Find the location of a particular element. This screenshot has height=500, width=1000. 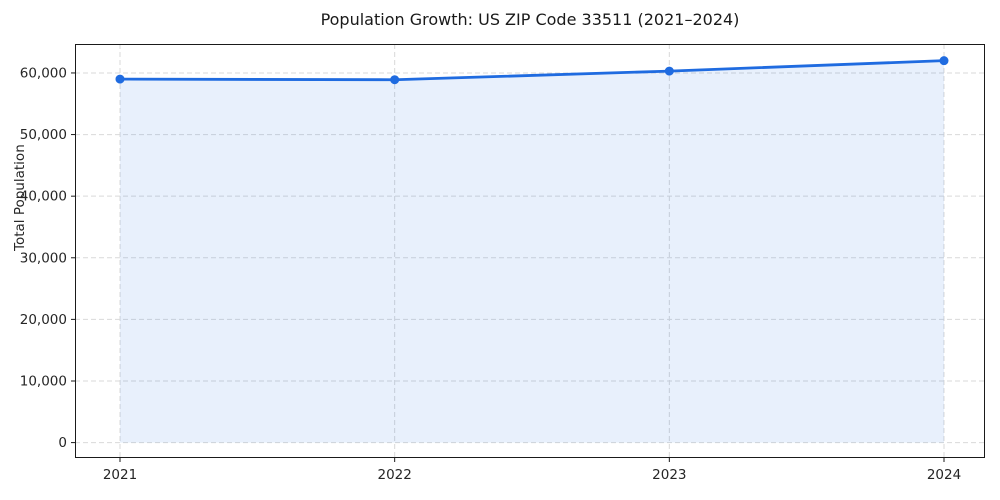

y-tick-label: 40,000 is located at coordinates (43, 197).